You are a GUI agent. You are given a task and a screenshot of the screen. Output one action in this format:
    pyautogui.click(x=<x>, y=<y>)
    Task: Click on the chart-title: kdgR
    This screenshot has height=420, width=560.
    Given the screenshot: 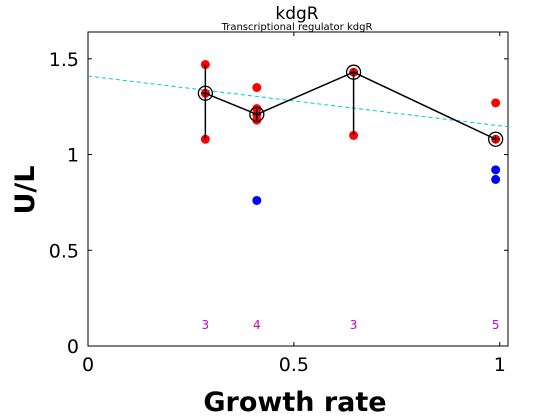 What is the action you would take?
    pyautogui.click(x=296, y=14)
    